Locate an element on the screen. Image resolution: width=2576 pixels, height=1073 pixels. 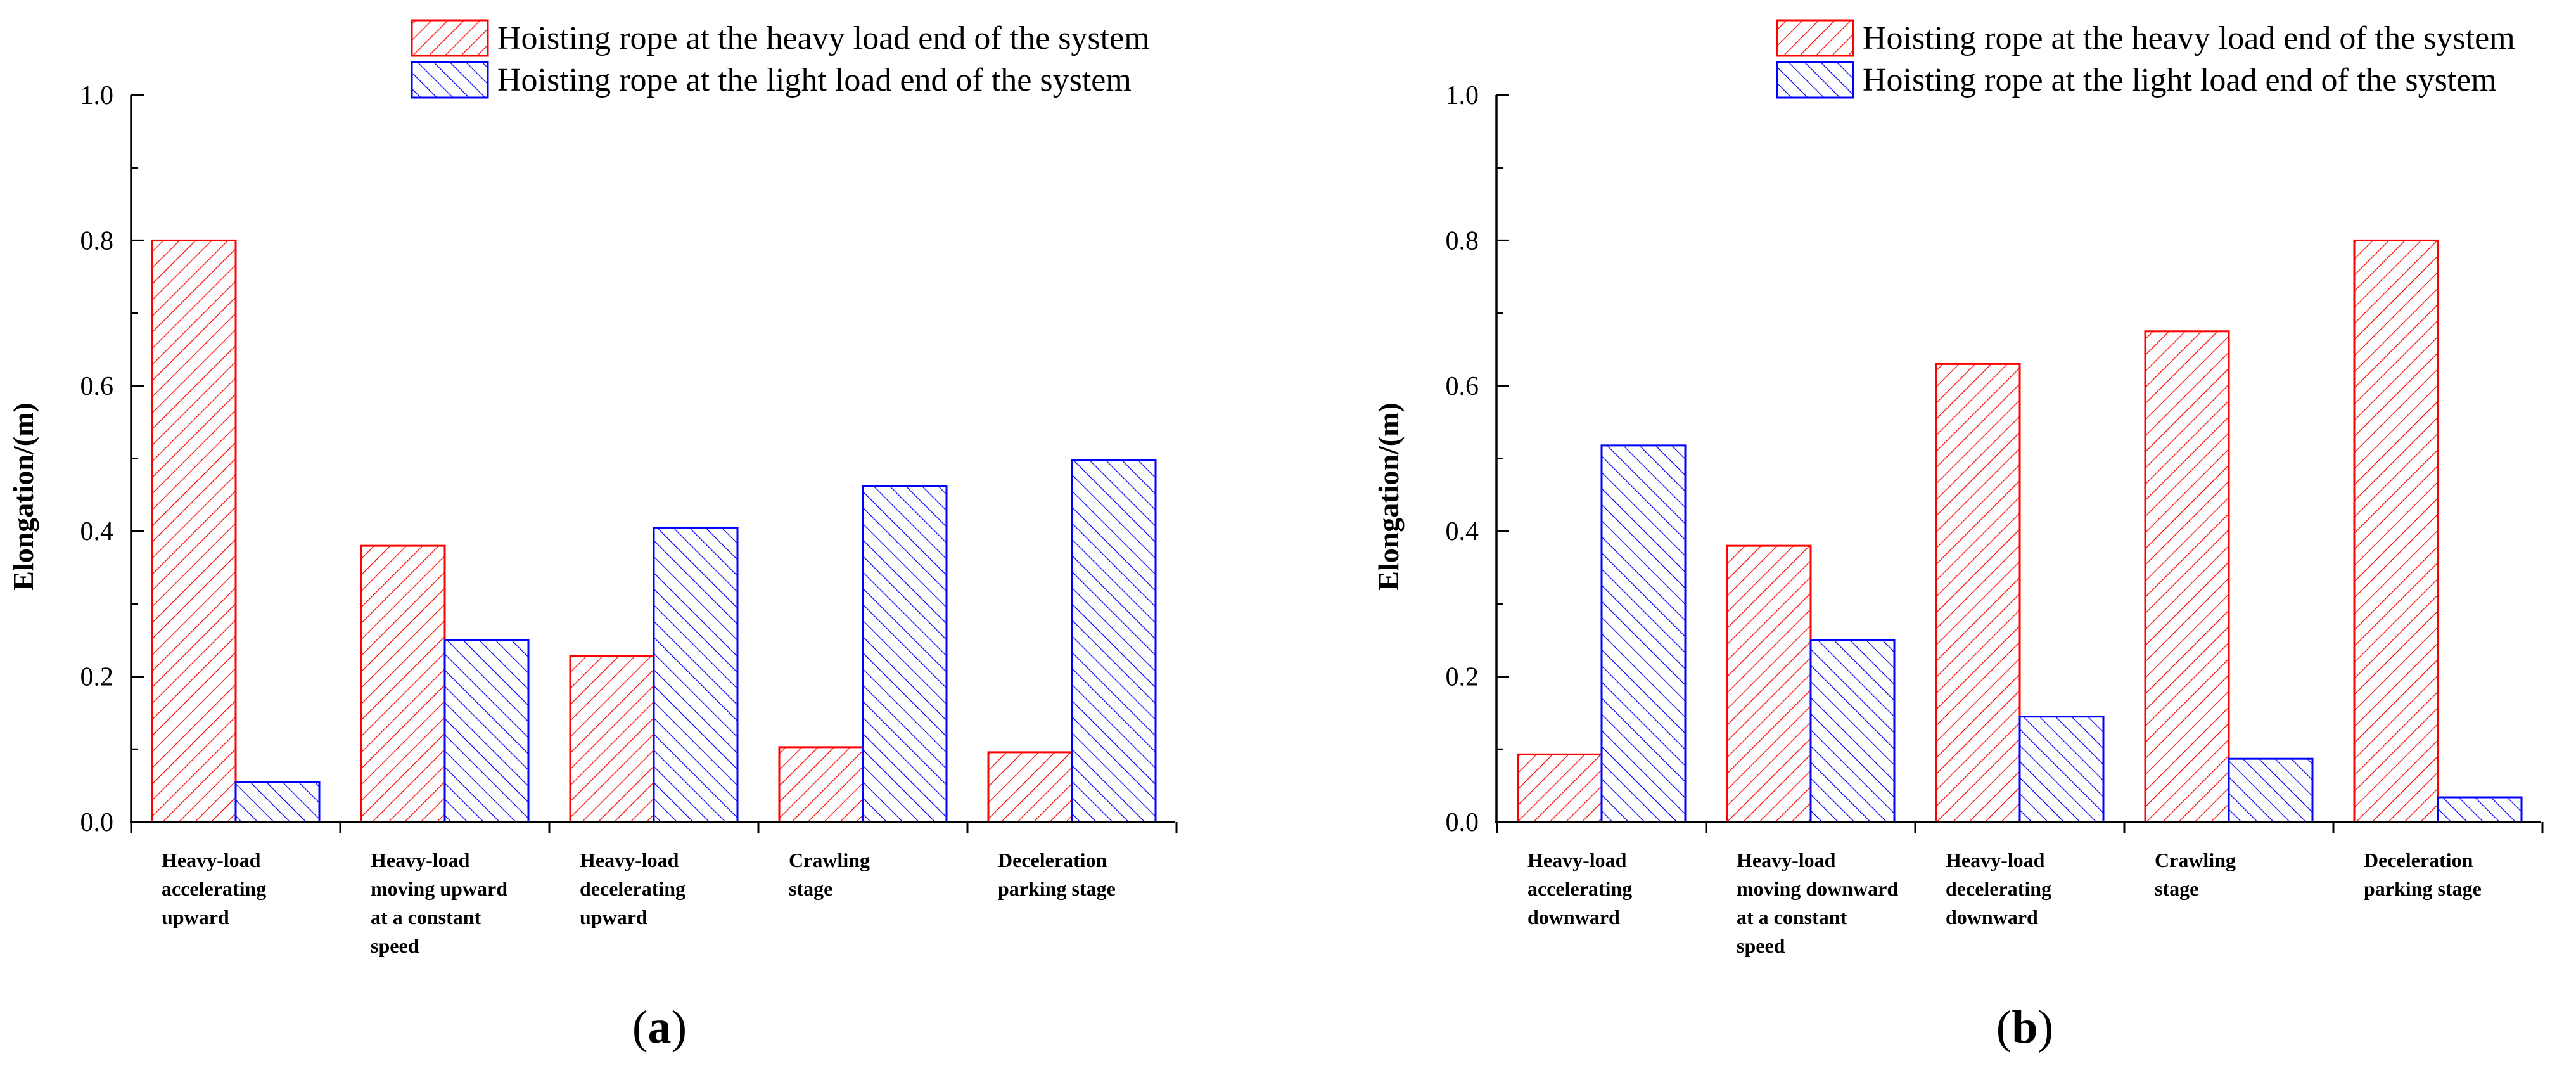
category-label-3: Heavy-load decelerating downward is located at coordinates (1998, 888).